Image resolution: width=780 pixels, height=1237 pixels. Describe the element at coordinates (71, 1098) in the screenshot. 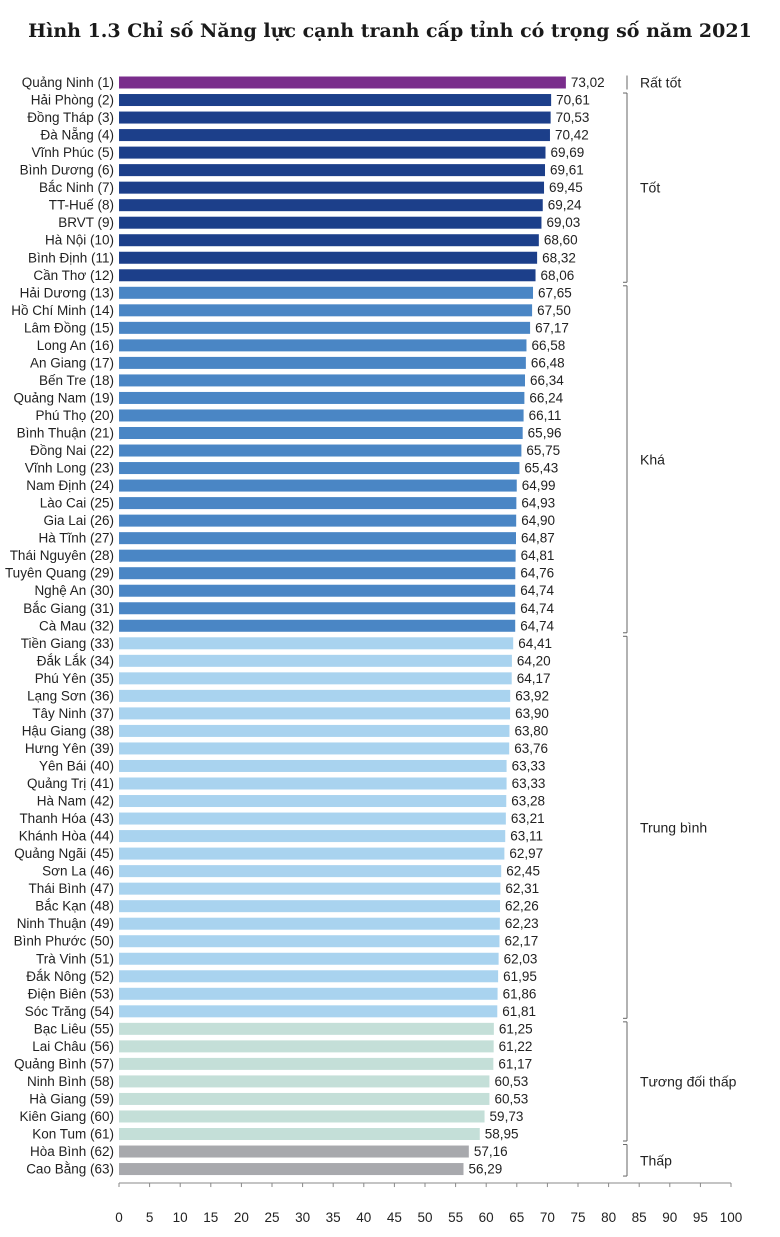

I see `category-label: Hà Giang (59)` at that location.